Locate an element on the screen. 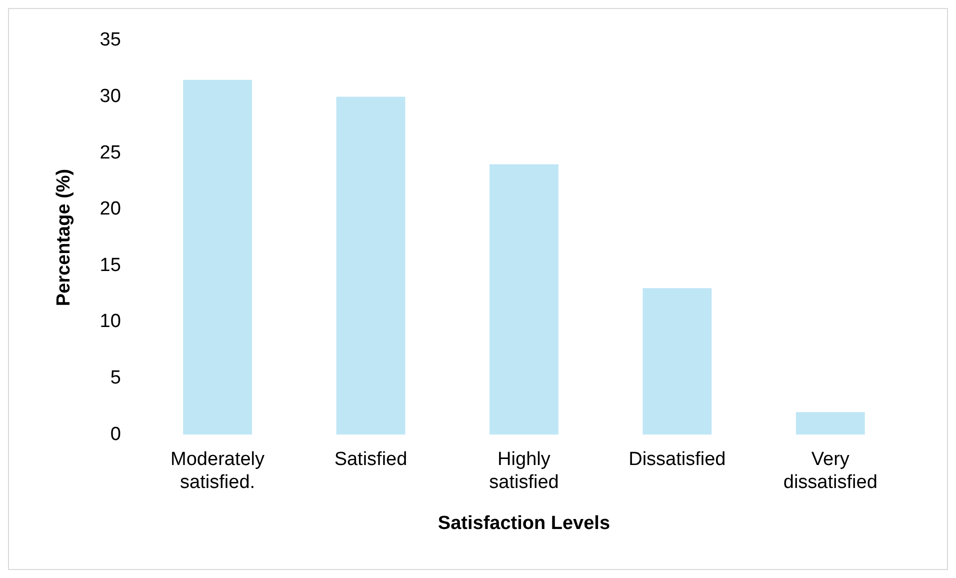  y-axis-title: Percentage (%) is located at coordinates (64, 237).